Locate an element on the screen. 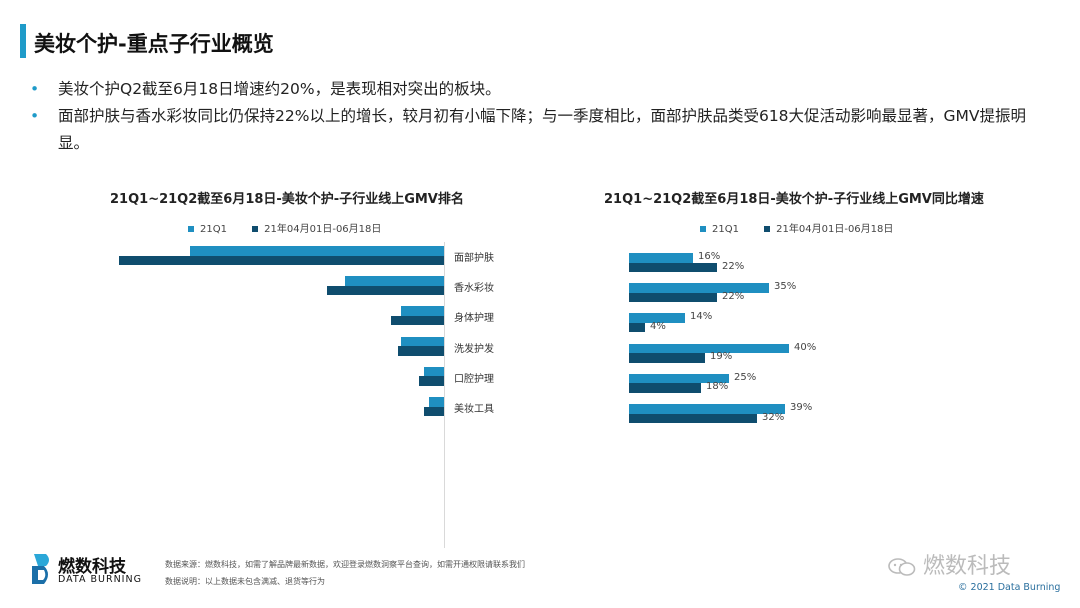  right-value-label: 39% is located at coordinates (801, 407).